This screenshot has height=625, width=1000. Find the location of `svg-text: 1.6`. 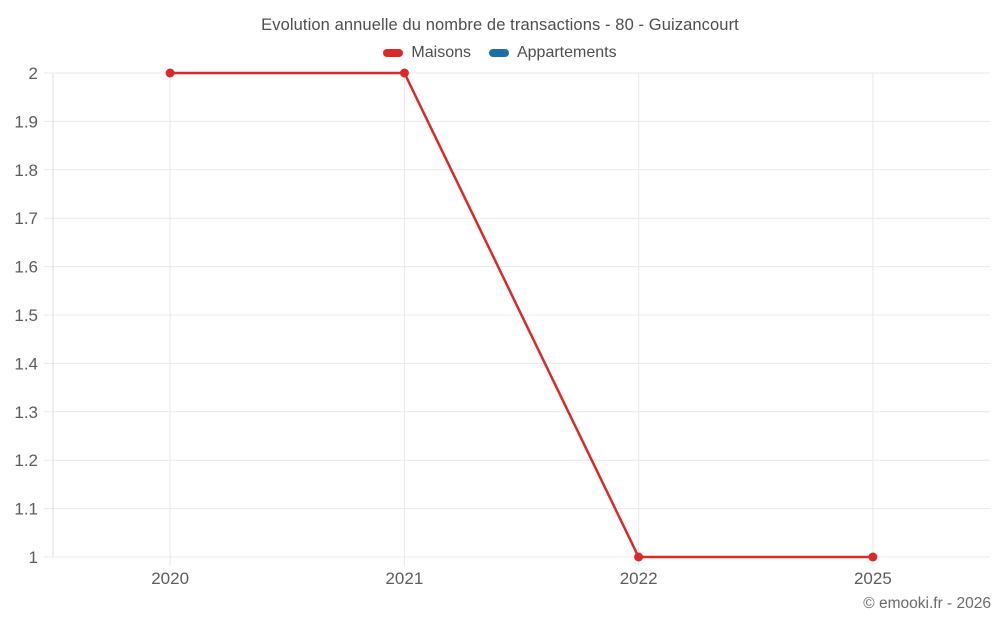

svg-text: 1.6 is located at coordinates (26, 267).